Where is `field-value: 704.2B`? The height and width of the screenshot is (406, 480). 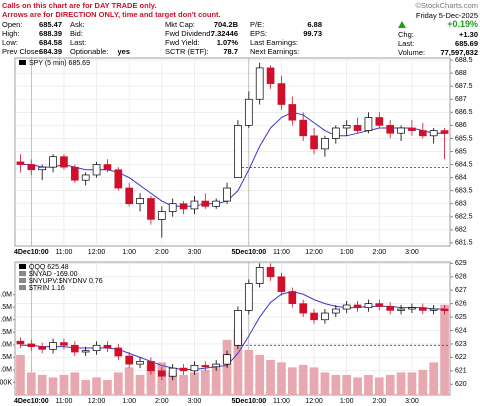
field-value: 704.2B is located at coordinates (225, 24).